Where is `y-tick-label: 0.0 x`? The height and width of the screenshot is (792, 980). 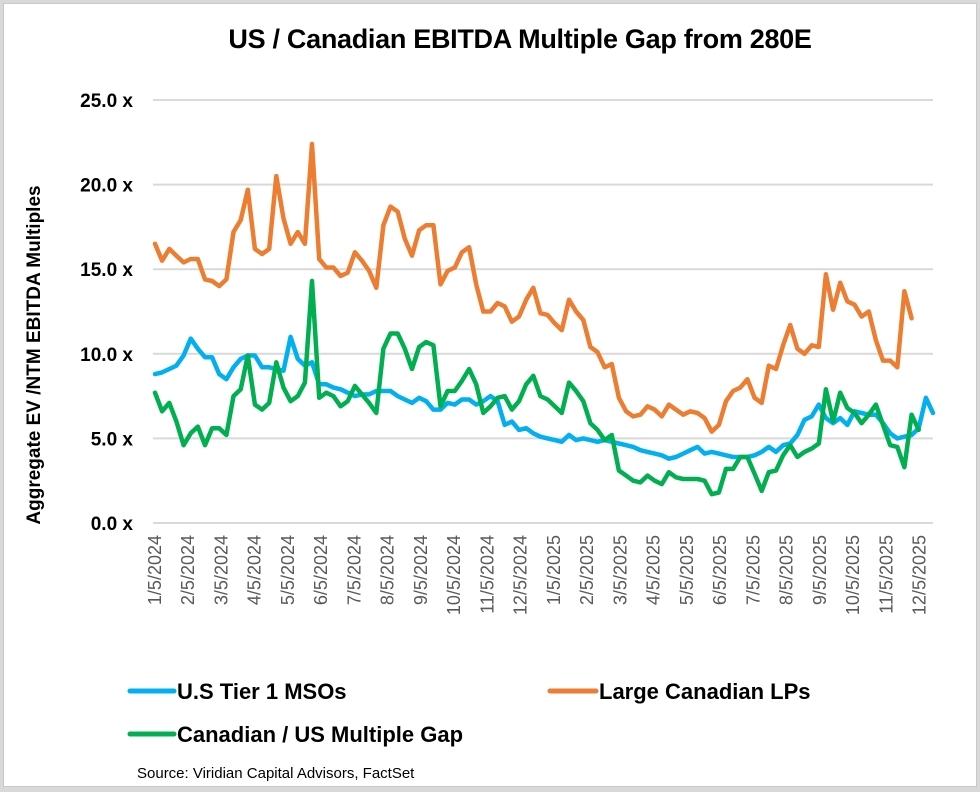 y-tick-label: 0.0 x is located at coordinates (112, 524).